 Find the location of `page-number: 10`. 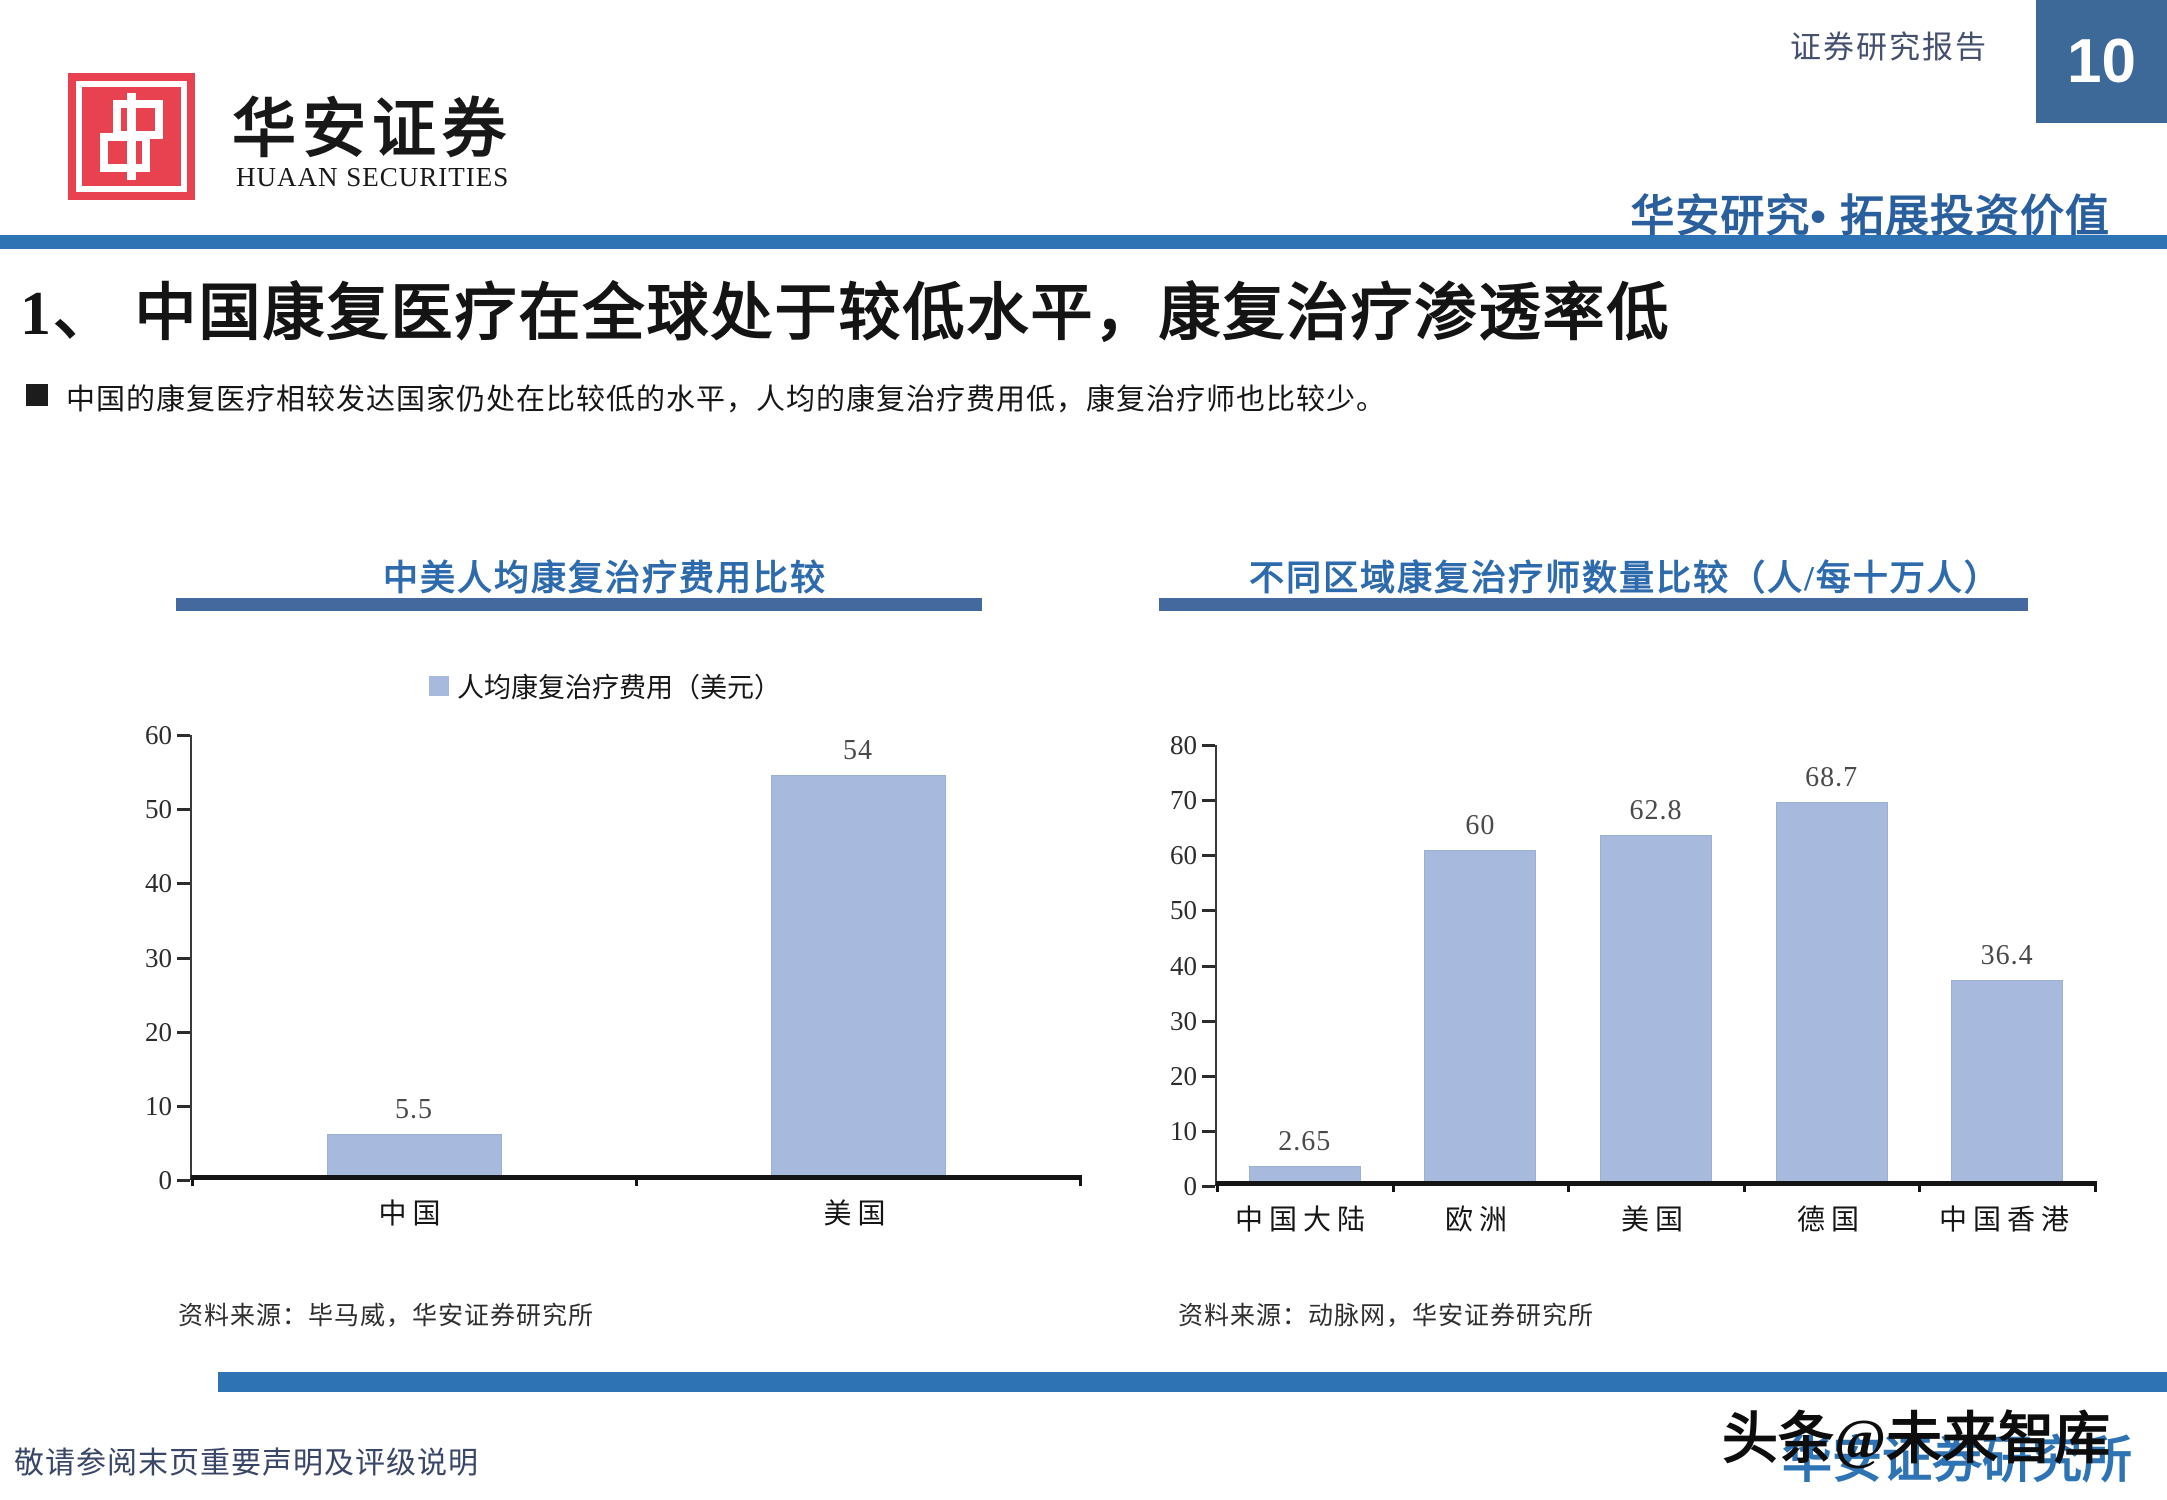

page-number: 10 is located at coordinates (2101, 61).